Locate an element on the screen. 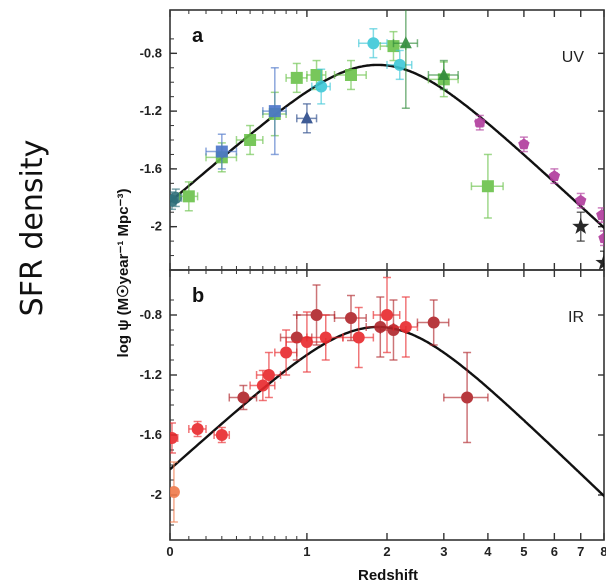 Image resolution: width=606 pixels, height=587 pixels. x-tick-label: 8 is located at coordinates (603, 551).